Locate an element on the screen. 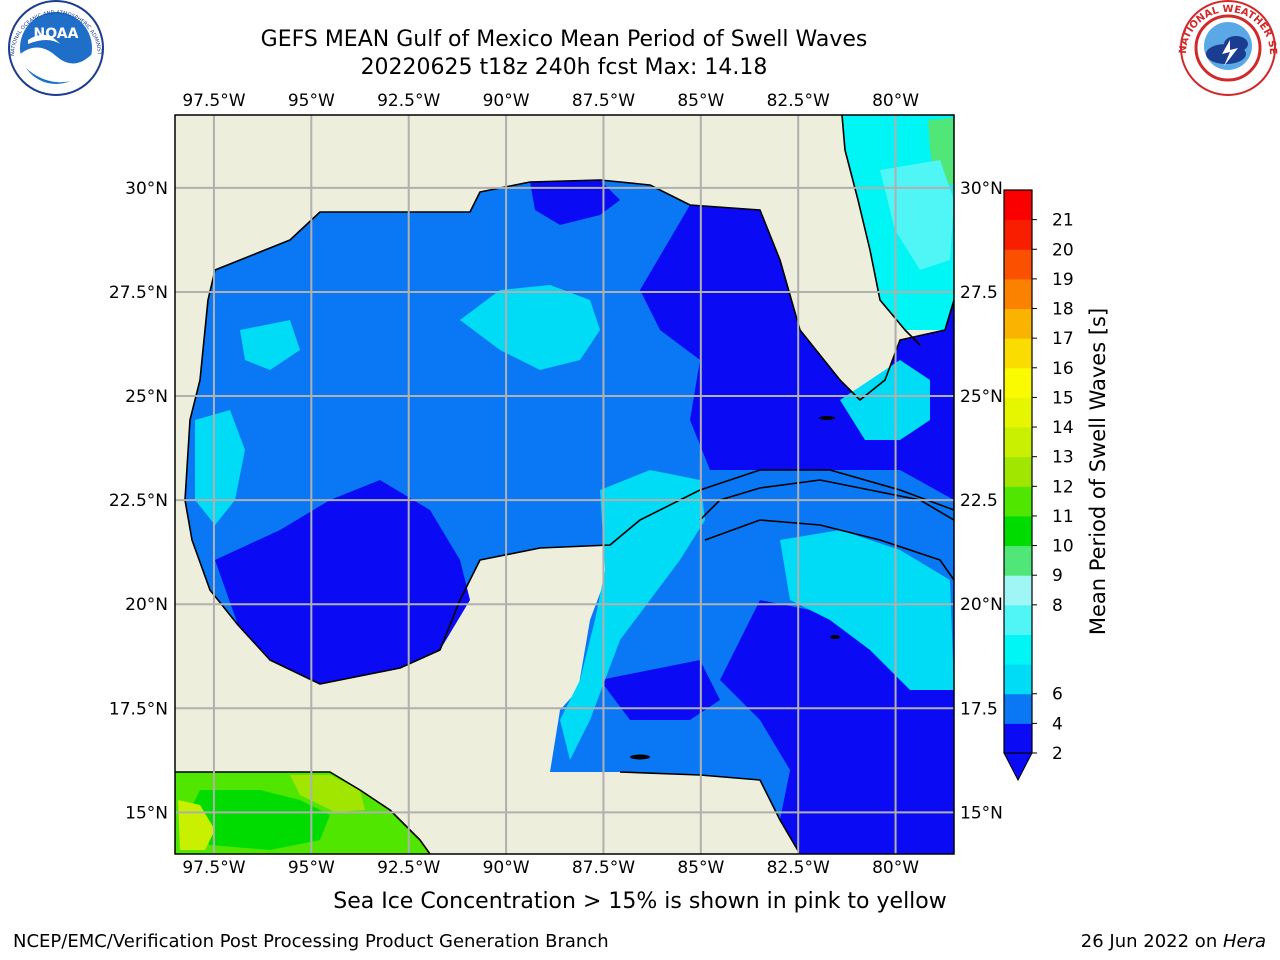 The width and height of the screenshot is (1280, 960). lat-tick-label-right: 15°N is located at coordinates (981, 813).